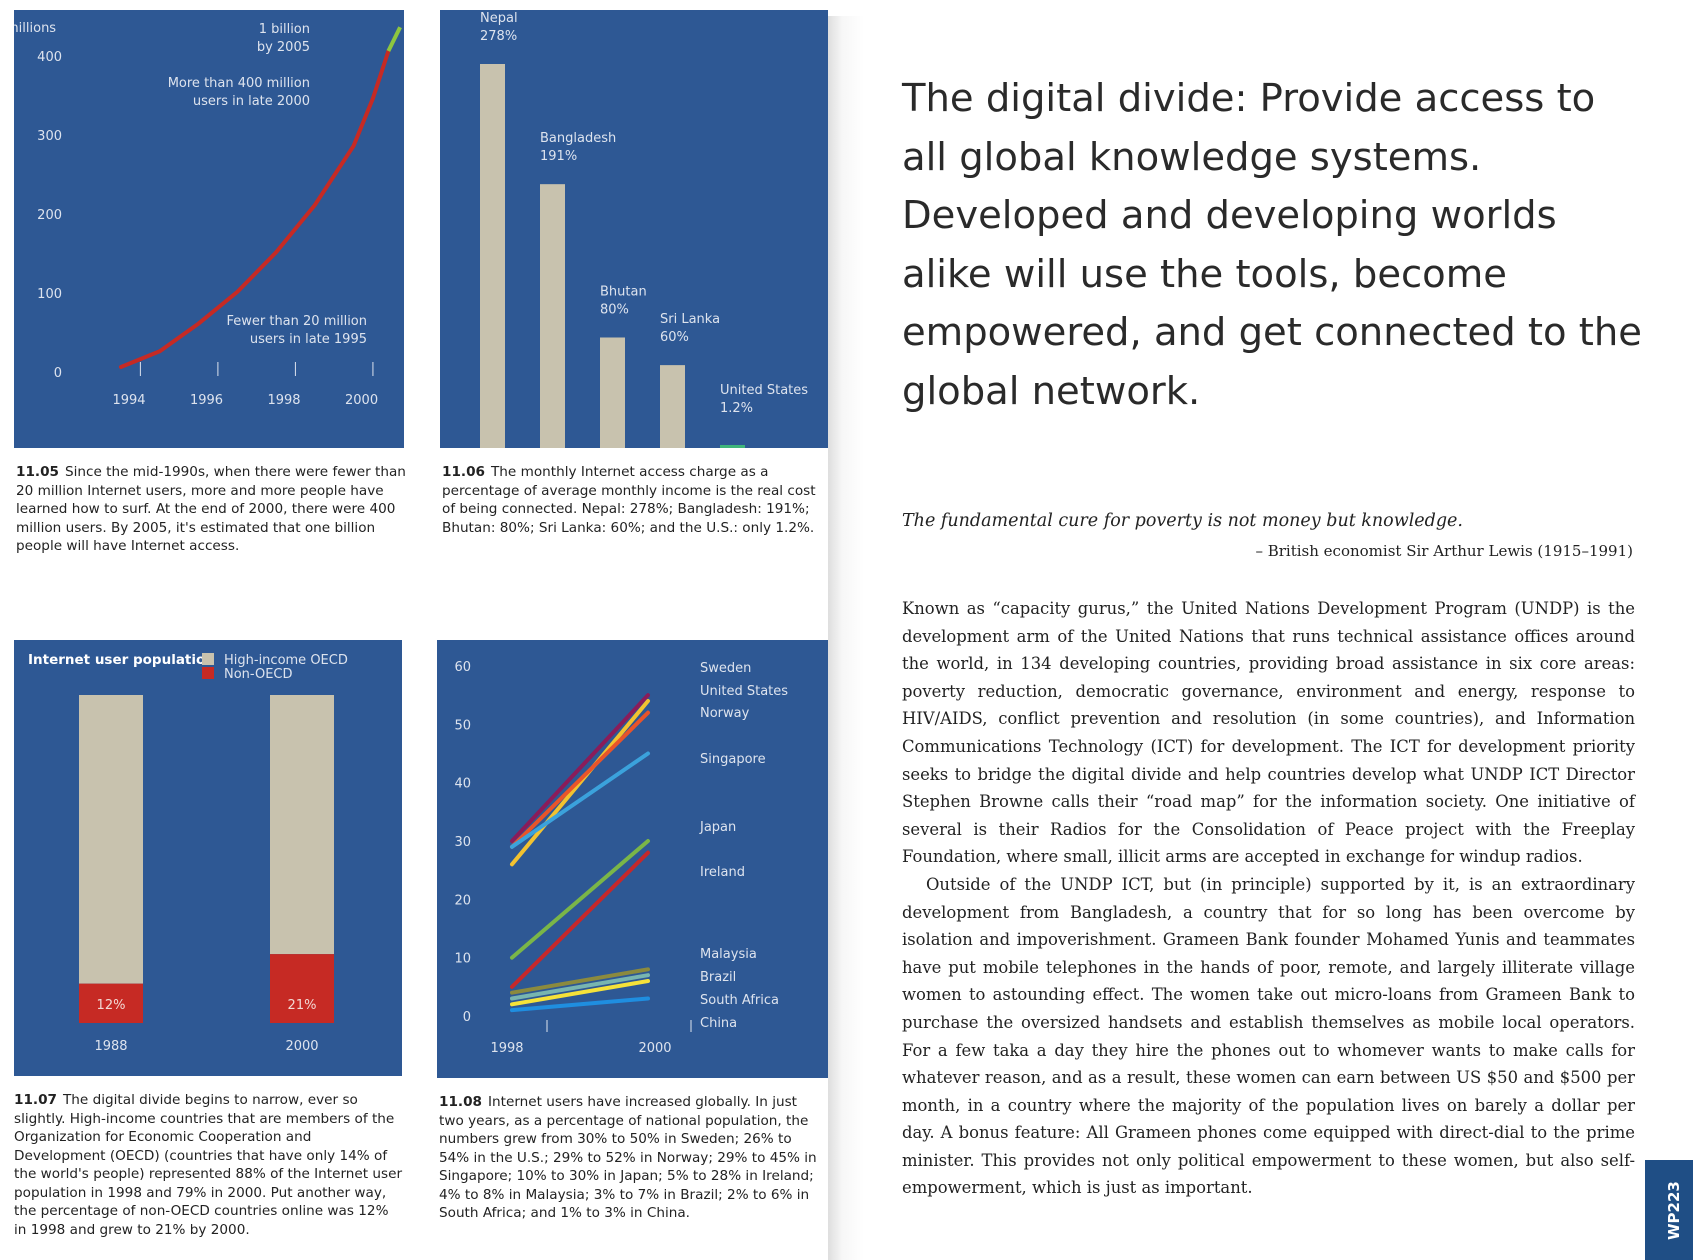 Image resolution: width=1693 pixels, height=1260 pixels. I want to click on caption-number: 11.08, so click(460, 1102).